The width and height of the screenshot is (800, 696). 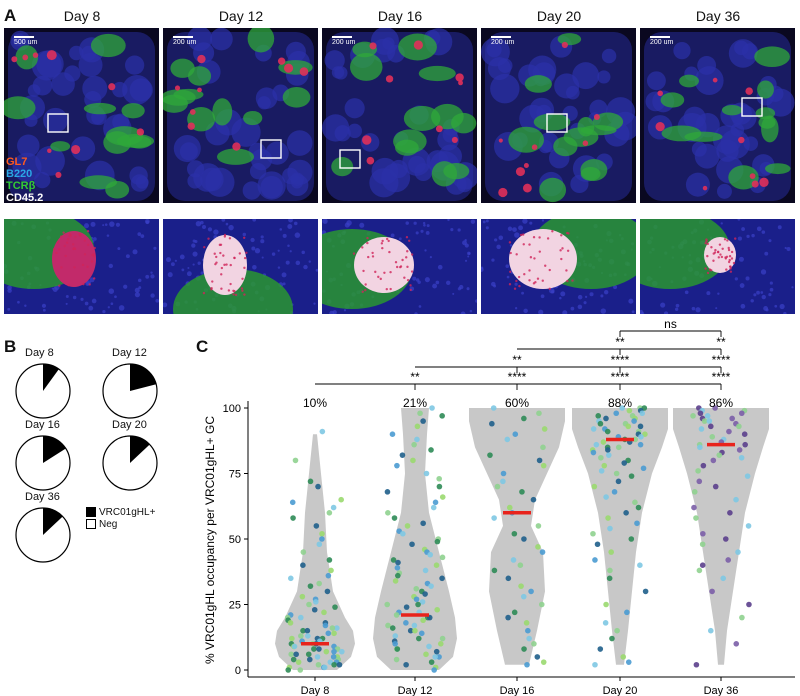 I want to click on micrograph-overview: 200 um, so click(x=558, y=115).